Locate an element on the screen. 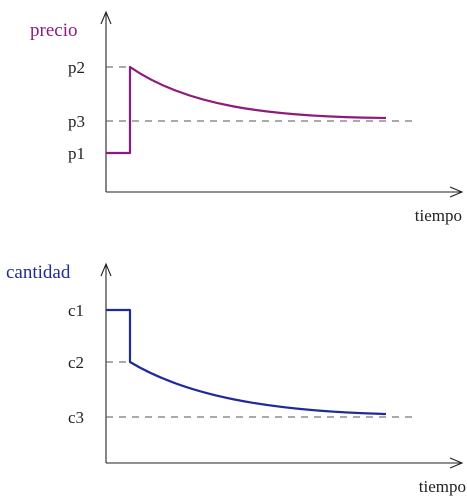  quantity-x-axis-label: tiempo is located at coordinates (442, 486).